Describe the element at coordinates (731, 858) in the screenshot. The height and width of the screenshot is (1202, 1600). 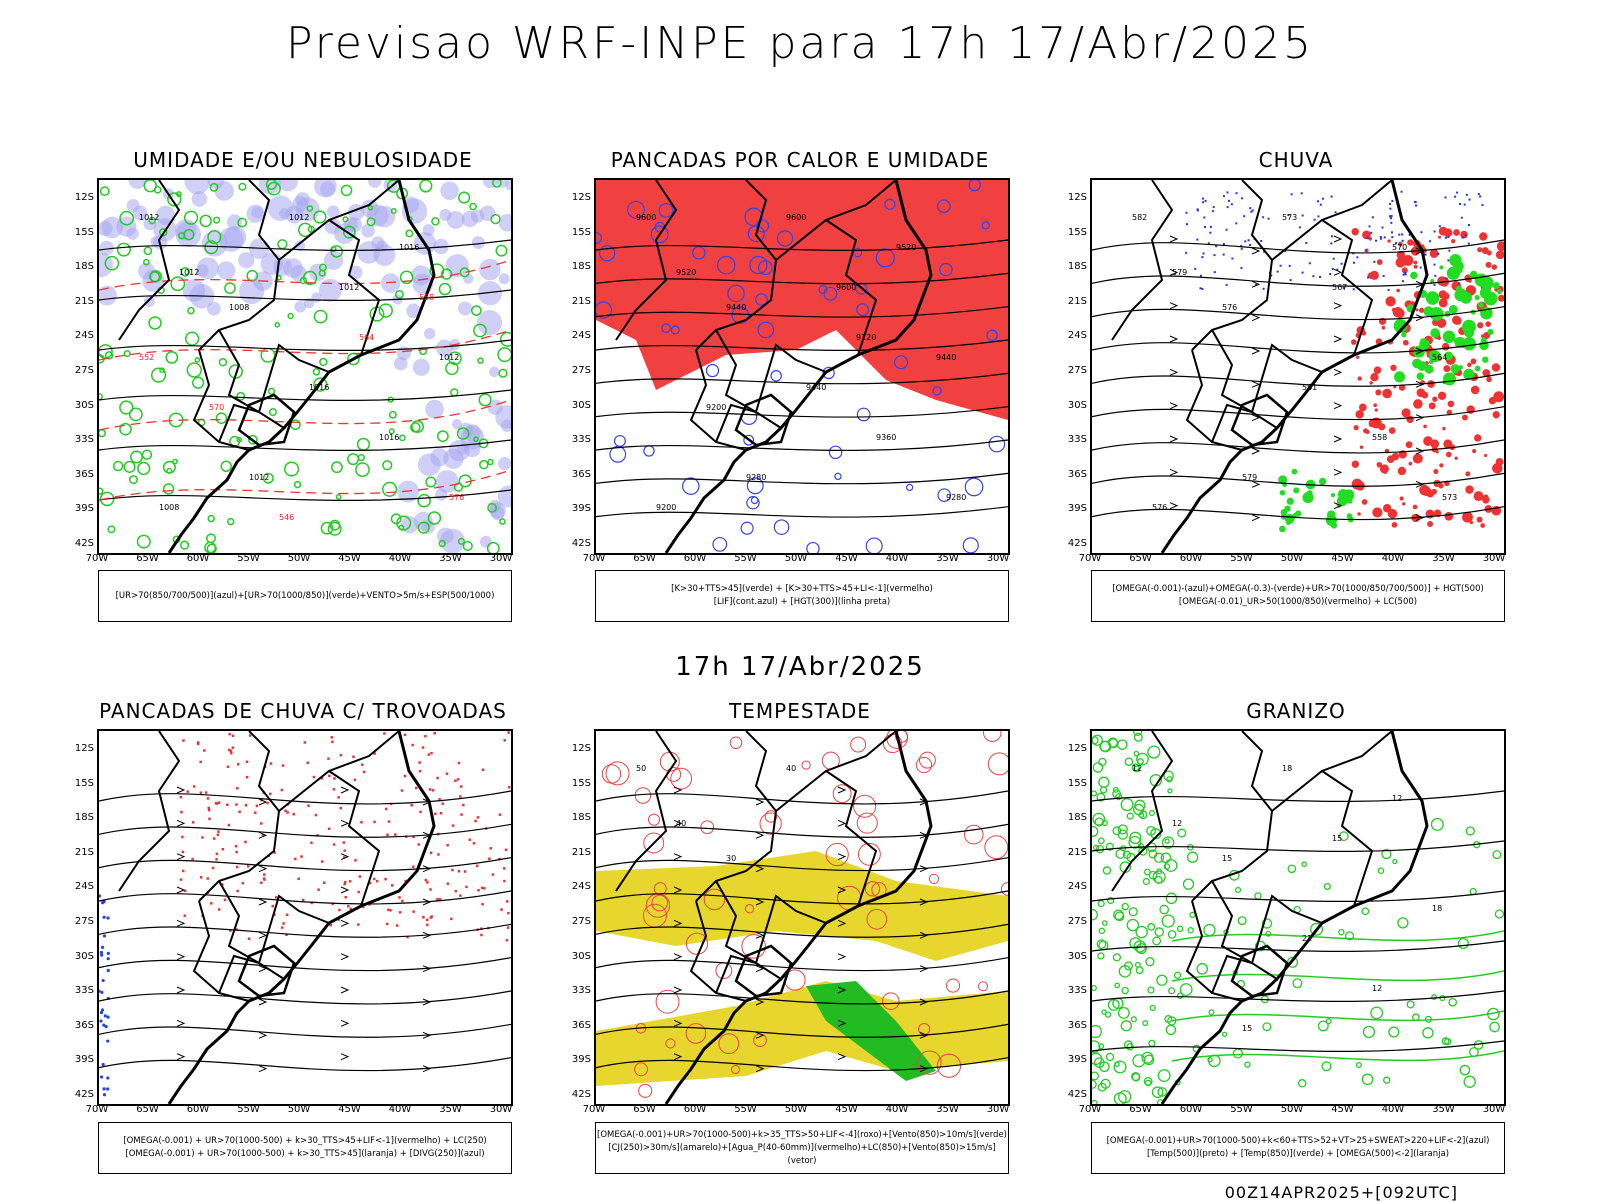
I see `contour-label: 30` at that location.